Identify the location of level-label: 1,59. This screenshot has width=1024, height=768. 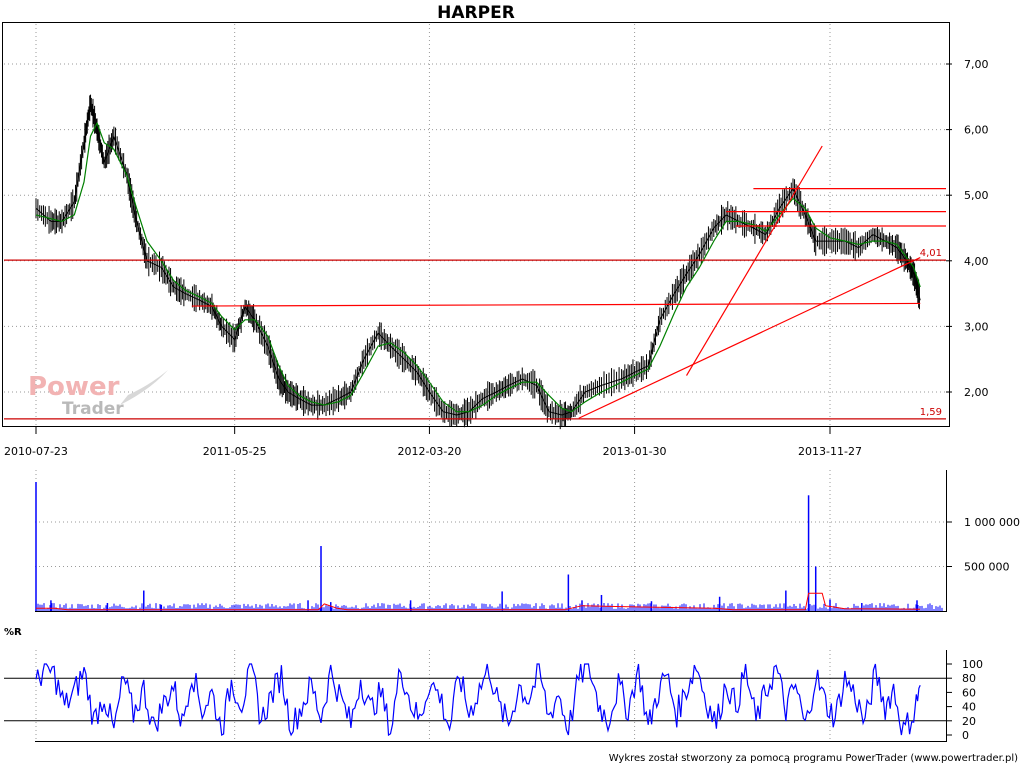
(931, 412).